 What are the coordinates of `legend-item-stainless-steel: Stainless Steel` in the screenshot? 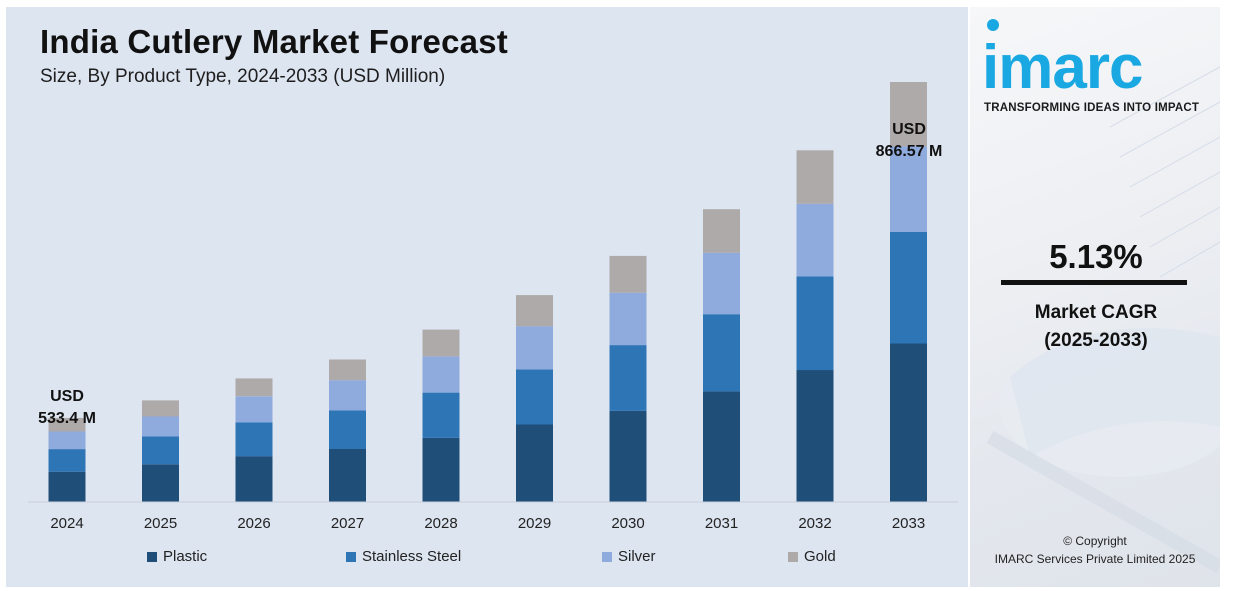 It's located at (403, 556).